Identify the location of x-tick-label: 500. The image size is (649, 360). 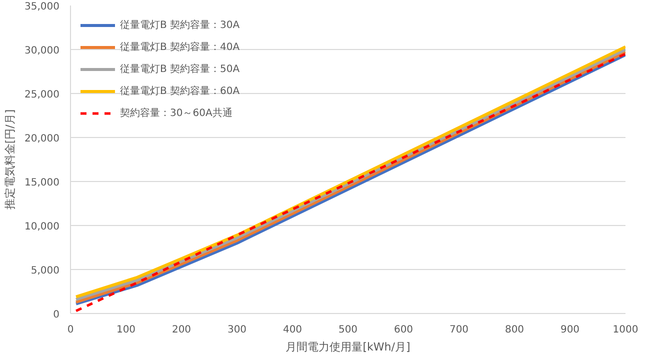
(348, 330).